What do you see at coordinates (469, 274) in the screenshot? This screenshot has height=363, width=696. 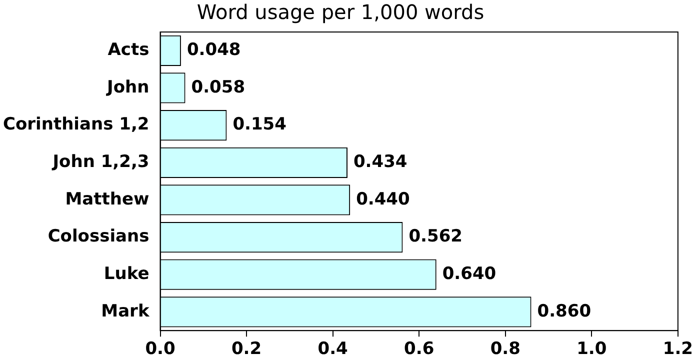 I see `data-label: 0.640` at bounding box center [469, 274].